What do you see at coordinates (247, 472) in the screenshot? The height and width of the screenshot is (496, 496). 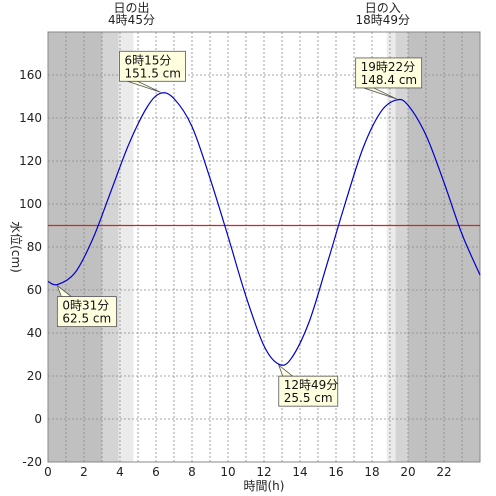 I see `x-tick-labels: 0 2 4 6 8 10 12 14 16 18 20 22` at bounding box center [247, 472].